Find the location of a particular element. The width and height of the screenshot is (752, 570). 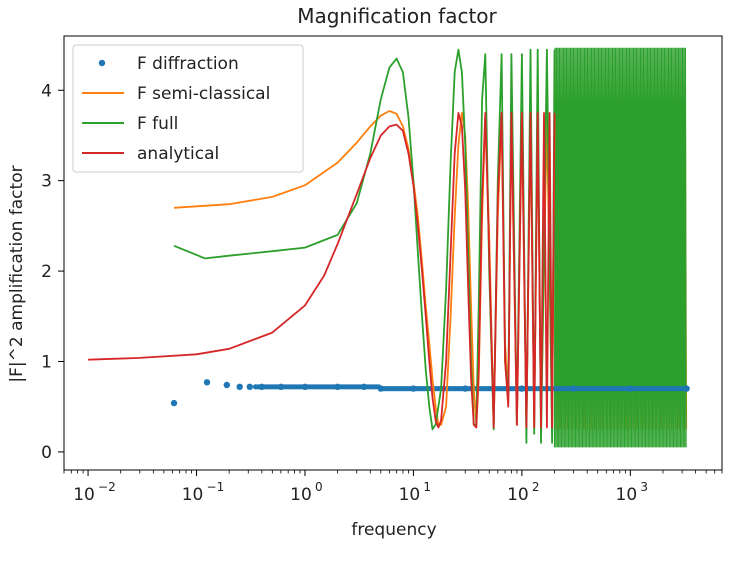

oscillation-band-full is located at coordinates (620, 247).